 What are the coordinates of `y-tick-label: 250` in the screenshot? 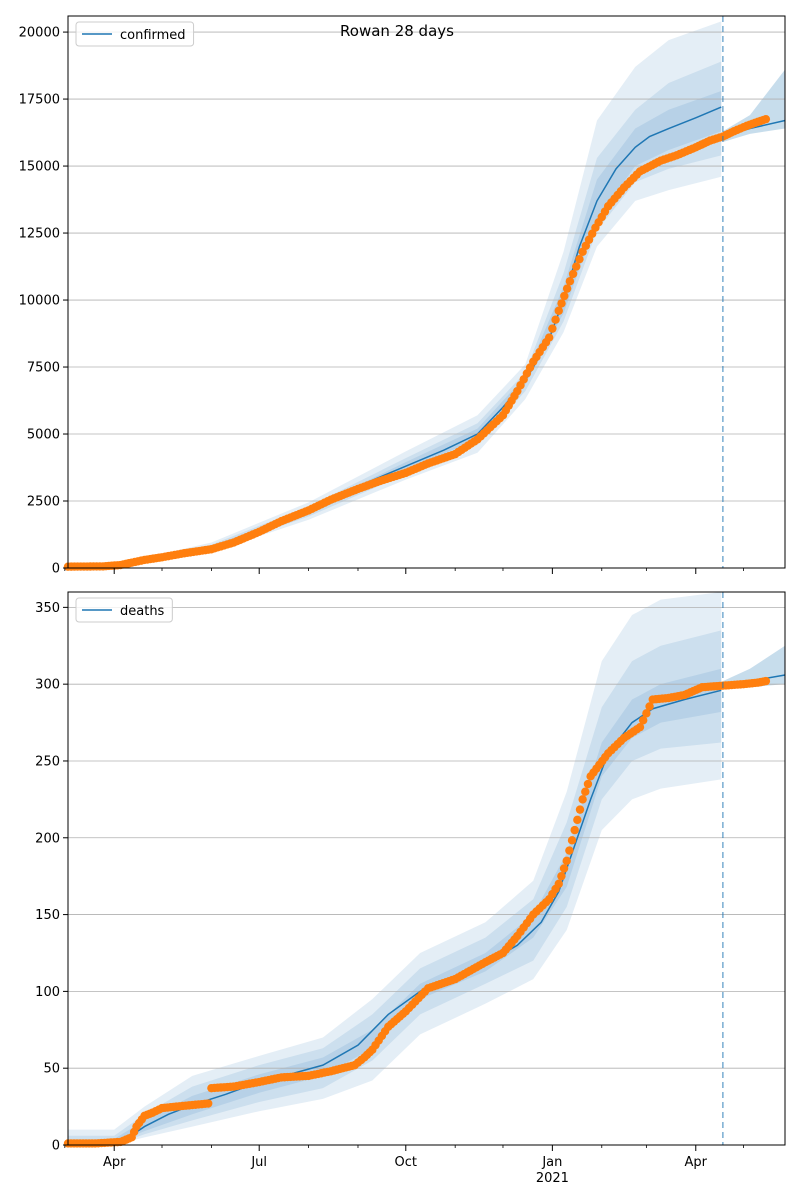 It's located at (47, 761).